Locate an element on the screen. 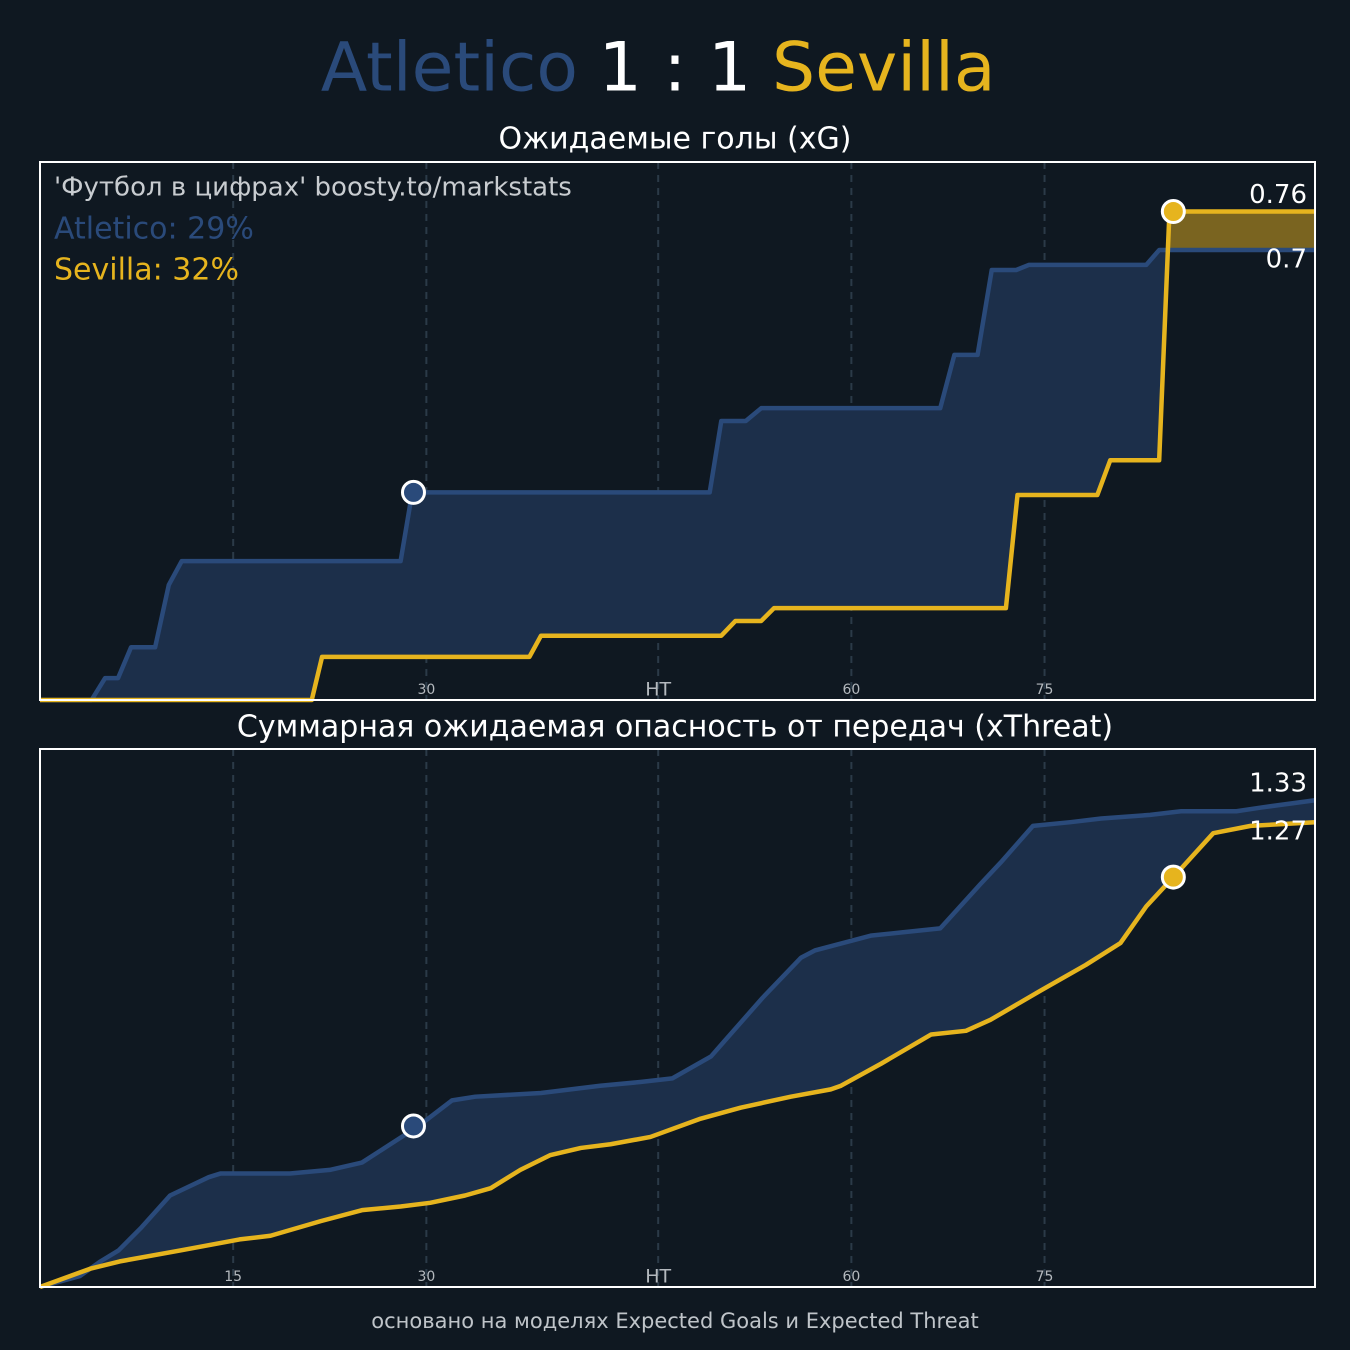  away-team: Sevilla is located at coordinates (884, 68).